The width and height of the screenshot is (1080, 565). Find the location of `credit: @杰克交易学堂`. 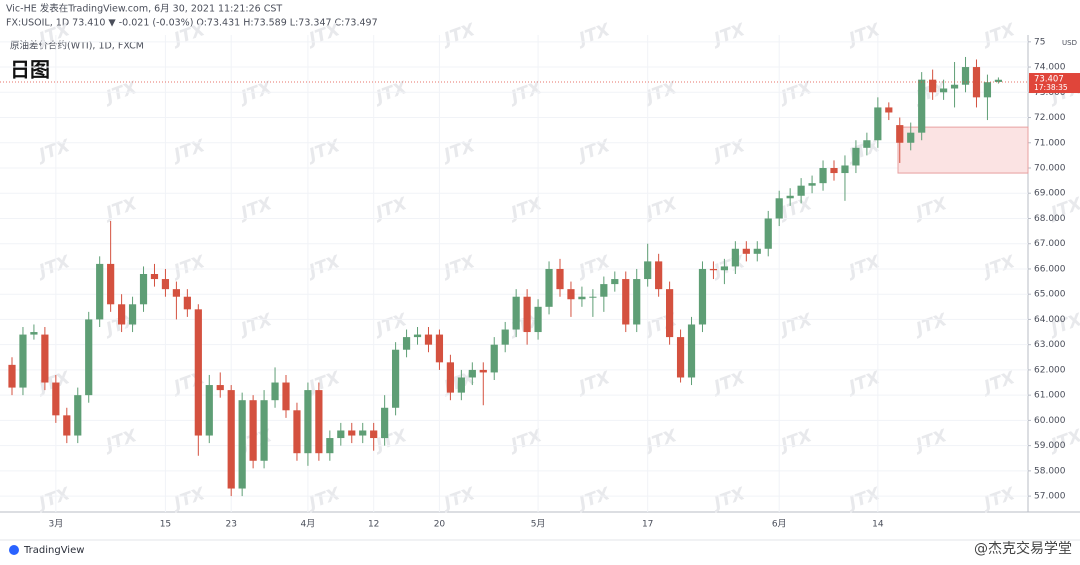

credit: @杰克交易学堂 is located at coordinates (1023, 548).